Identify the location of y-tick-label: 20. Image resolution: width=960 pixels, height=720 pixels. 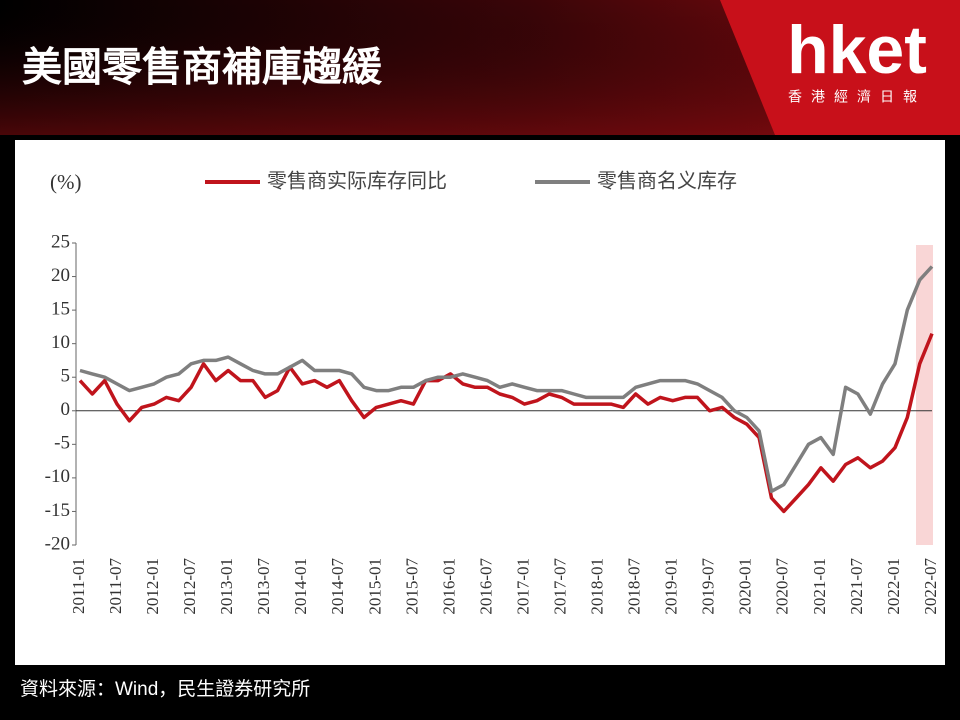
(60, 275).